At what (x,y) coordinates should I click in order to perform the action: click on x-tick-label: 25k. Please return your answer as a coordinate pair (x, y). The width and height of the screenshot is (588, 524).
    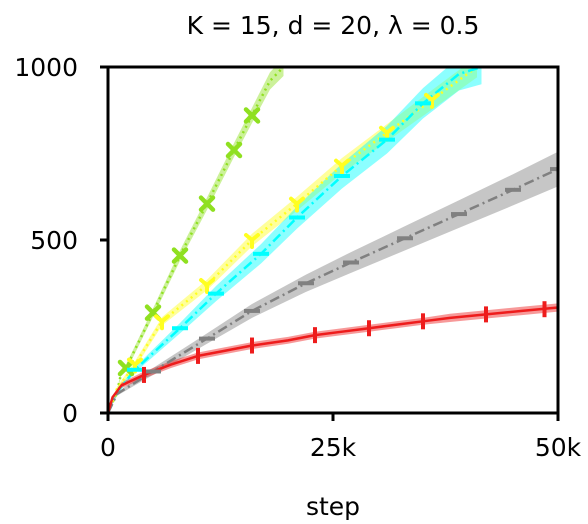
    Looking at the image, I should click on (333, 447).